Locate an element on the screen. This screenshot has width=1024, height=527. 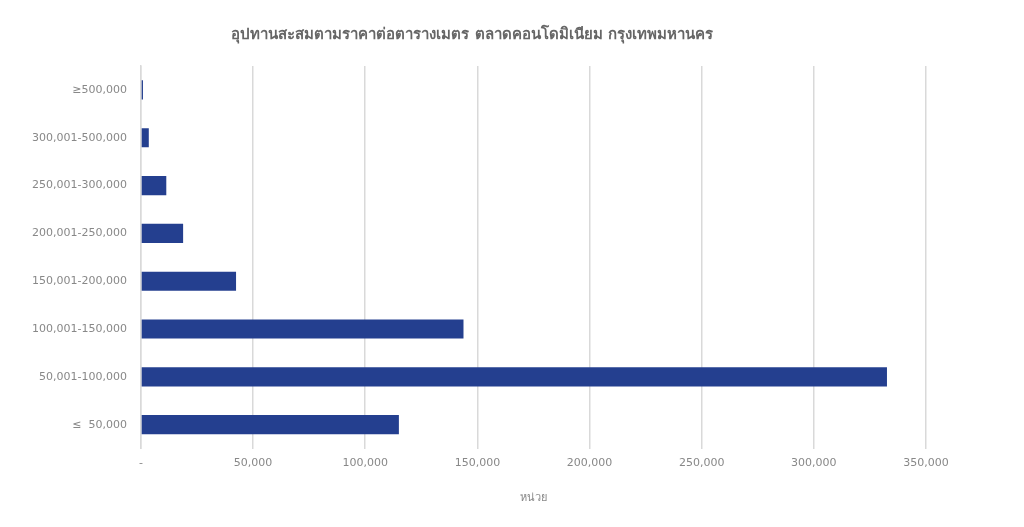
x-tick-label: 100,000 is located at coordinates (365, 463).